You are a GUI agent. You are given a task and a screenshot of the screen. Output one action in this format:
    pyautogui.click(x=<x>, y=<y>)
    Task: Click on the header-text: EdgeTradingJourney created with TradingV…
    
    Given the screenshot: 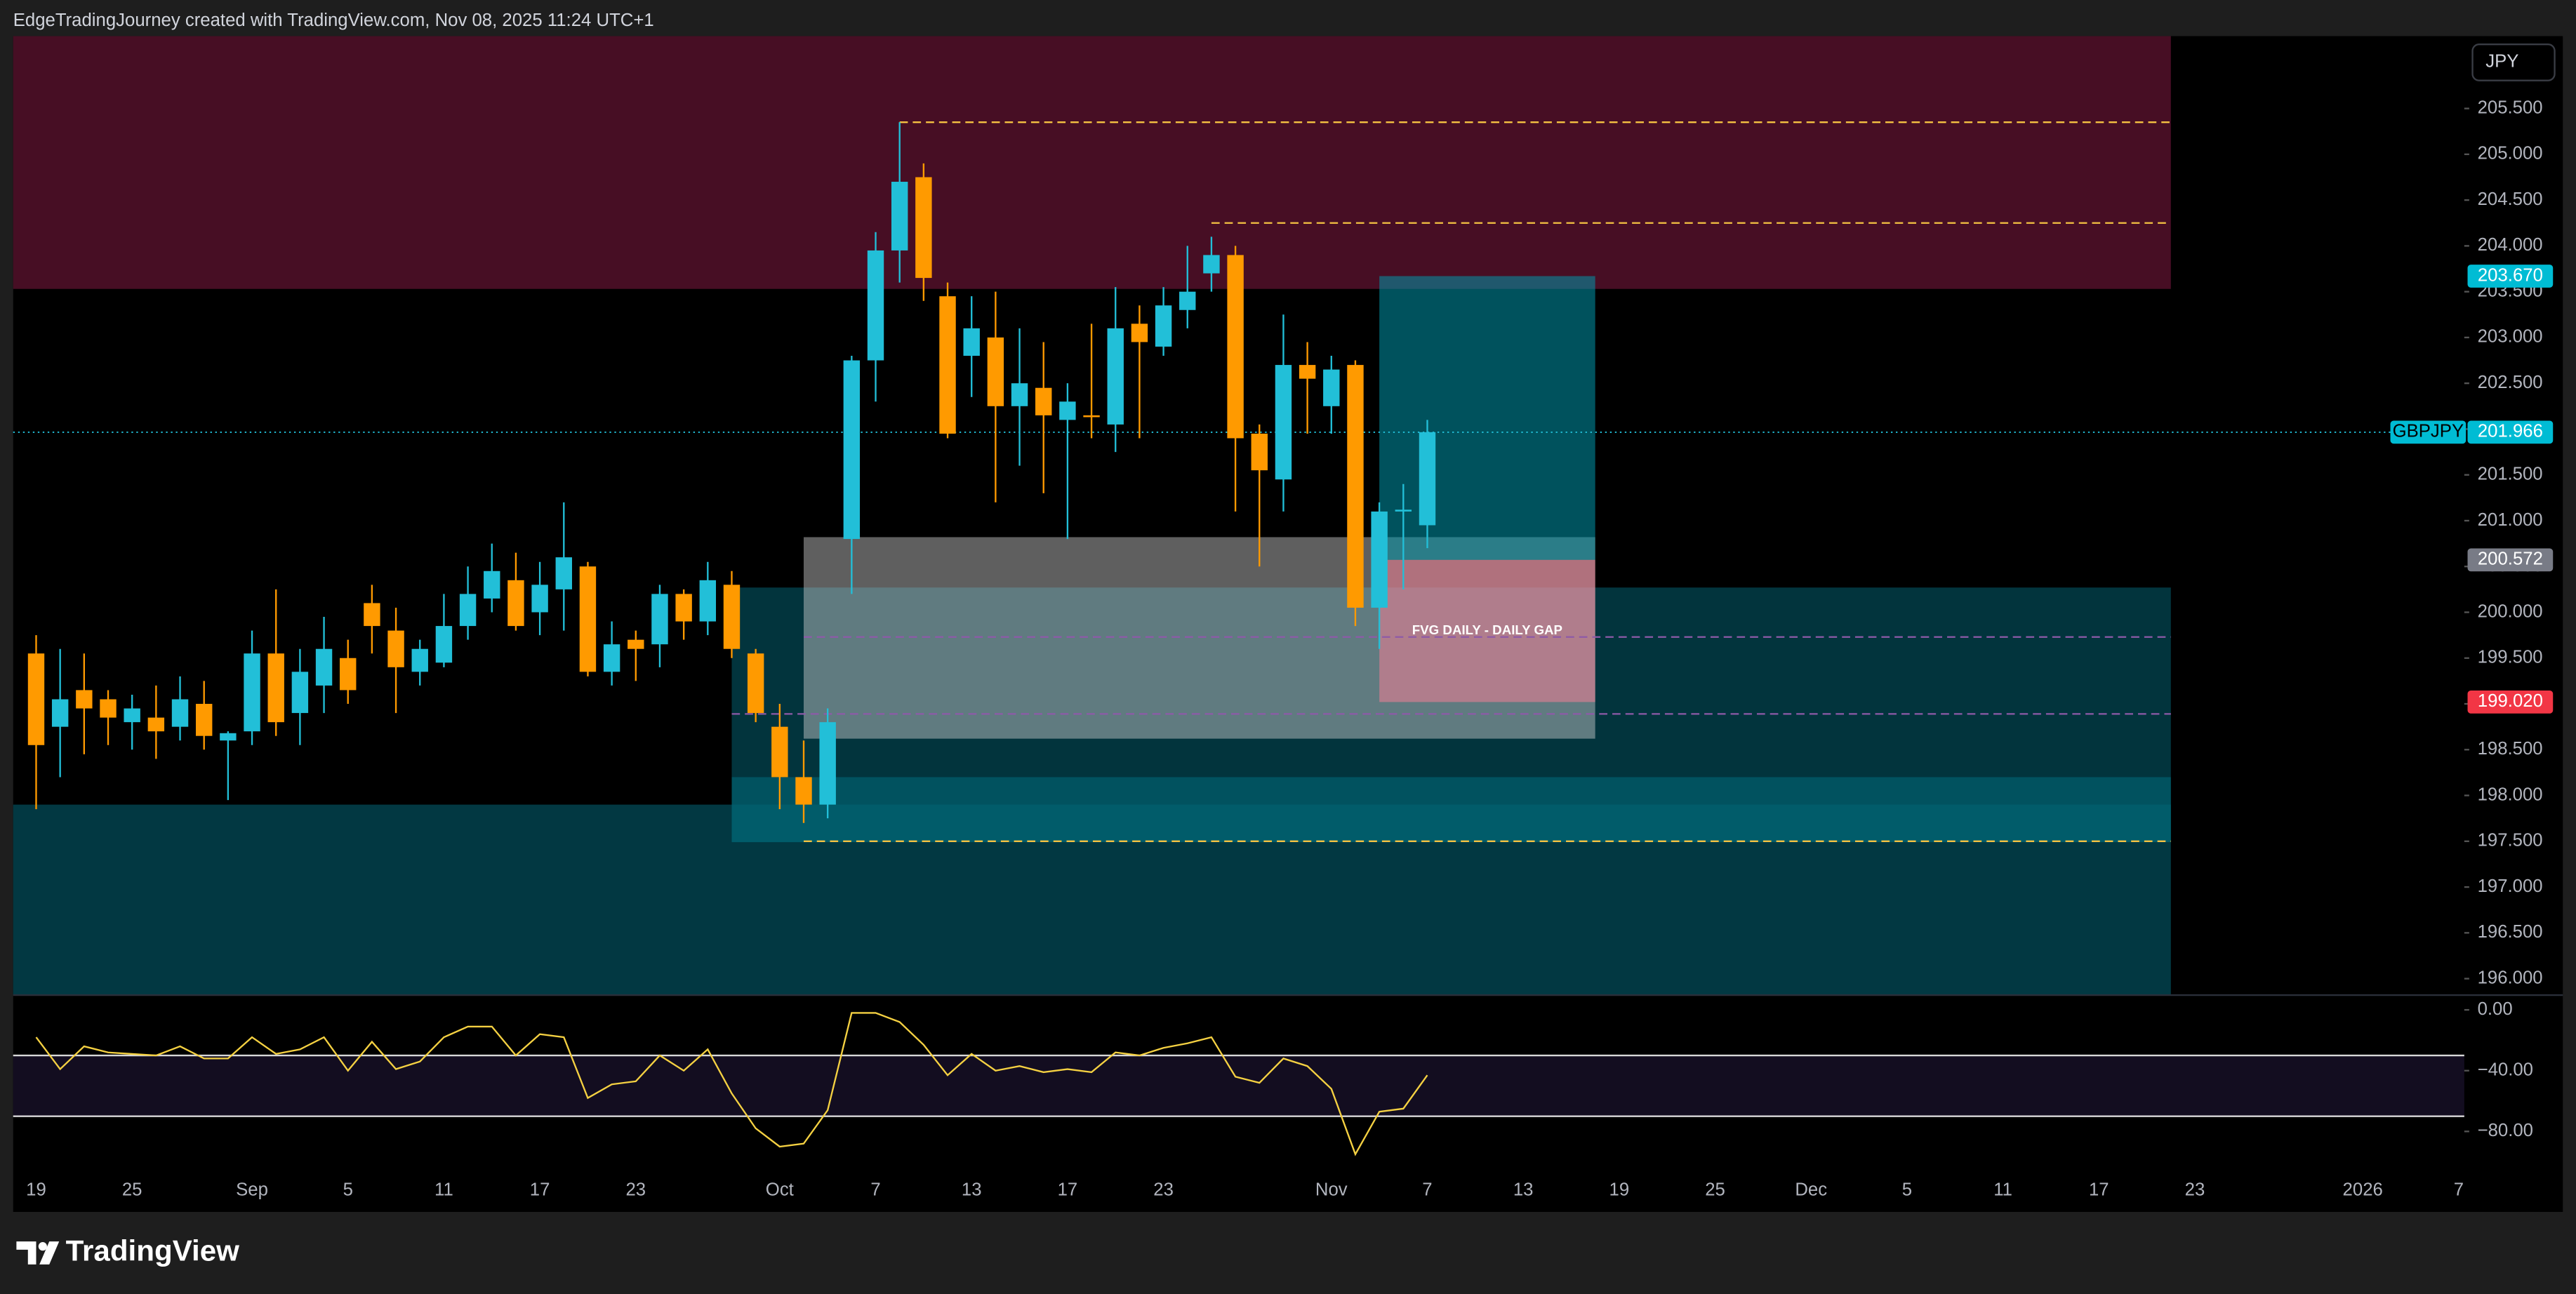 What is the action you would take?
    pyautogui.click(x=334, y=20)
    